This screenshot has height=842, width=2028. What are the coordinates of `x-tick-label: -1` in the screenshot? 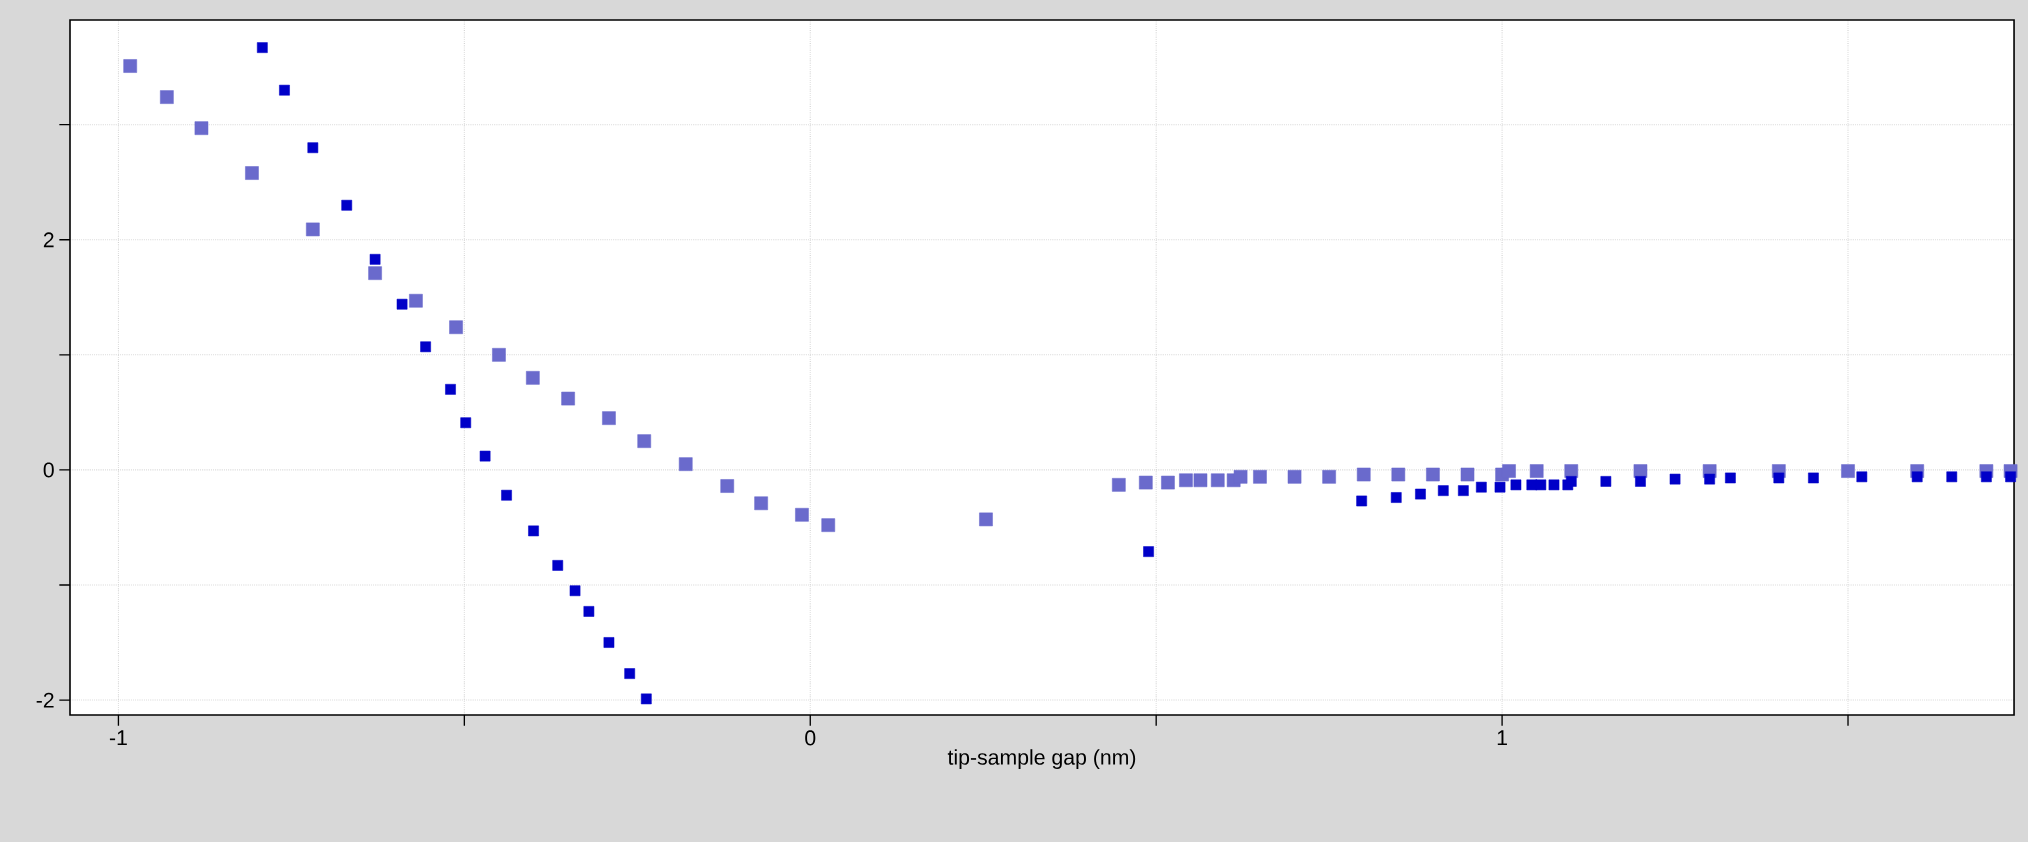 It's located at (118, 737).